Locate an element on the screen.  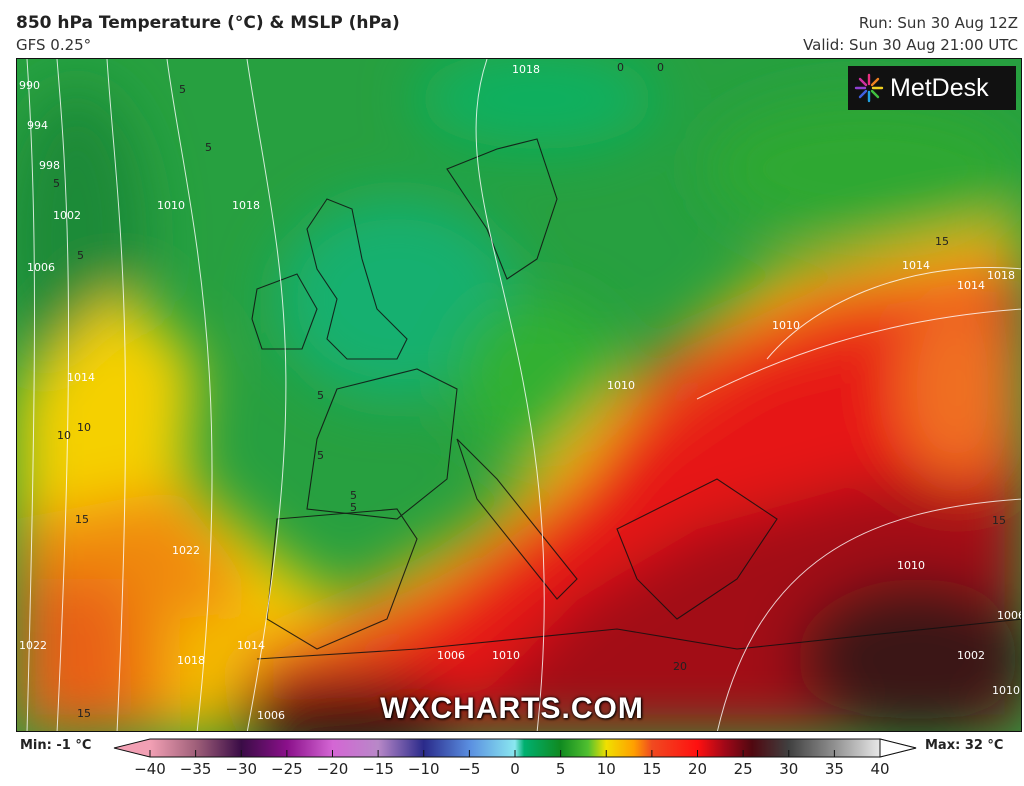
colorbar-max-arrow is located at coordinates (898, 748).